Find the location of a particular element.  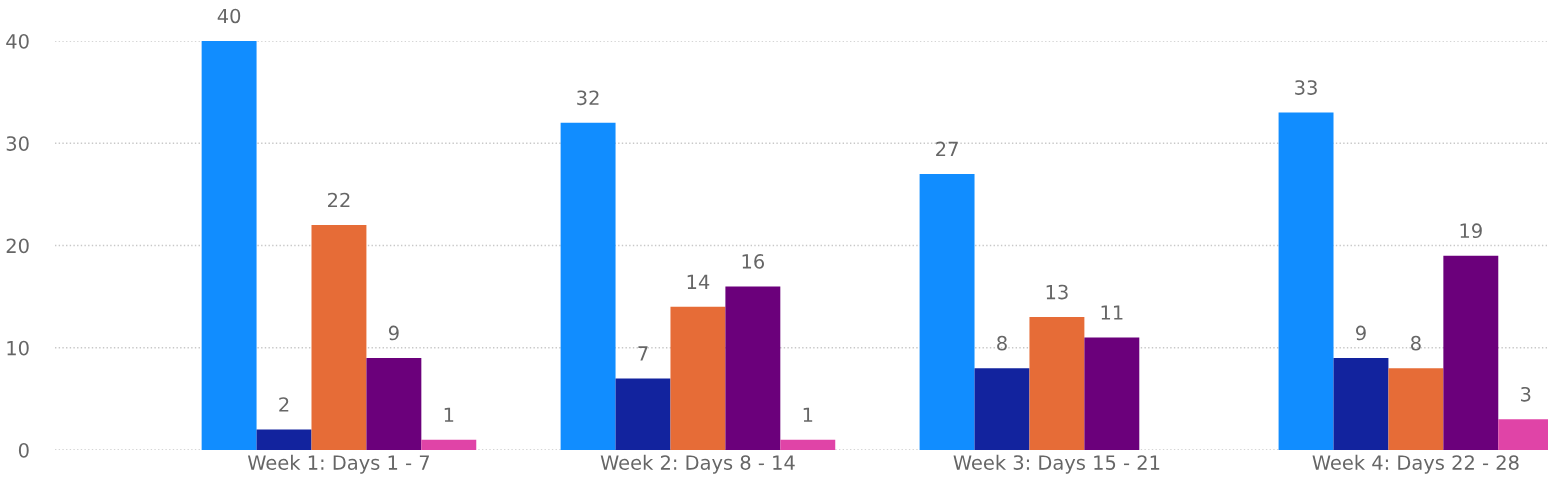

data-label: 32 is located at coordinates (588, 98).